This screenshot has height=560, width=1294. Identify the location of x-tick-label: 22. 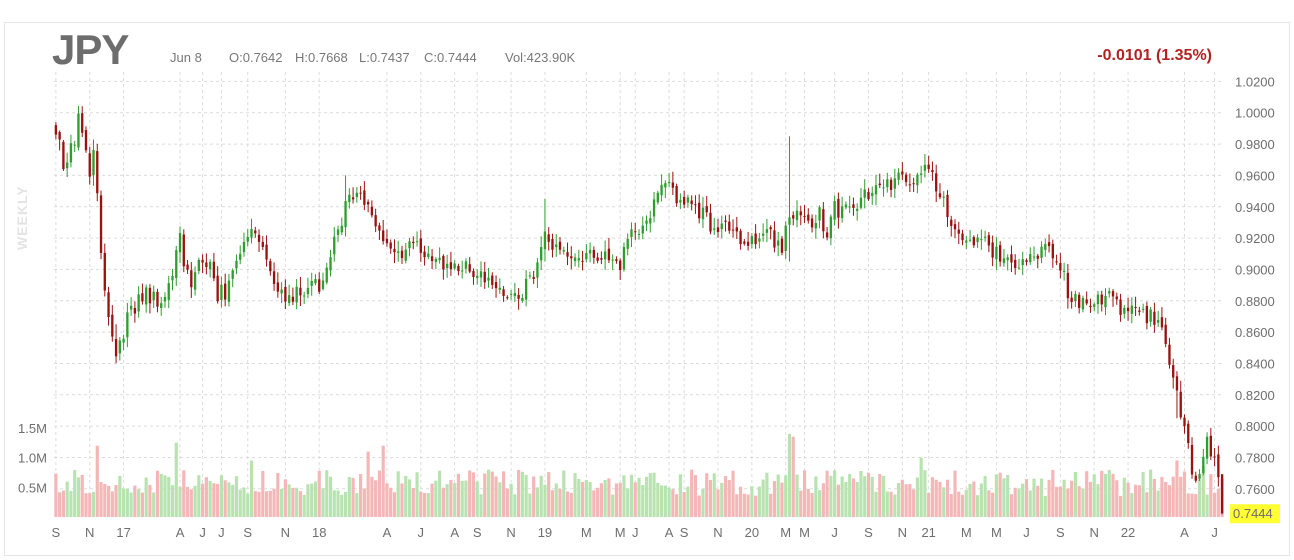
(1128, 532).